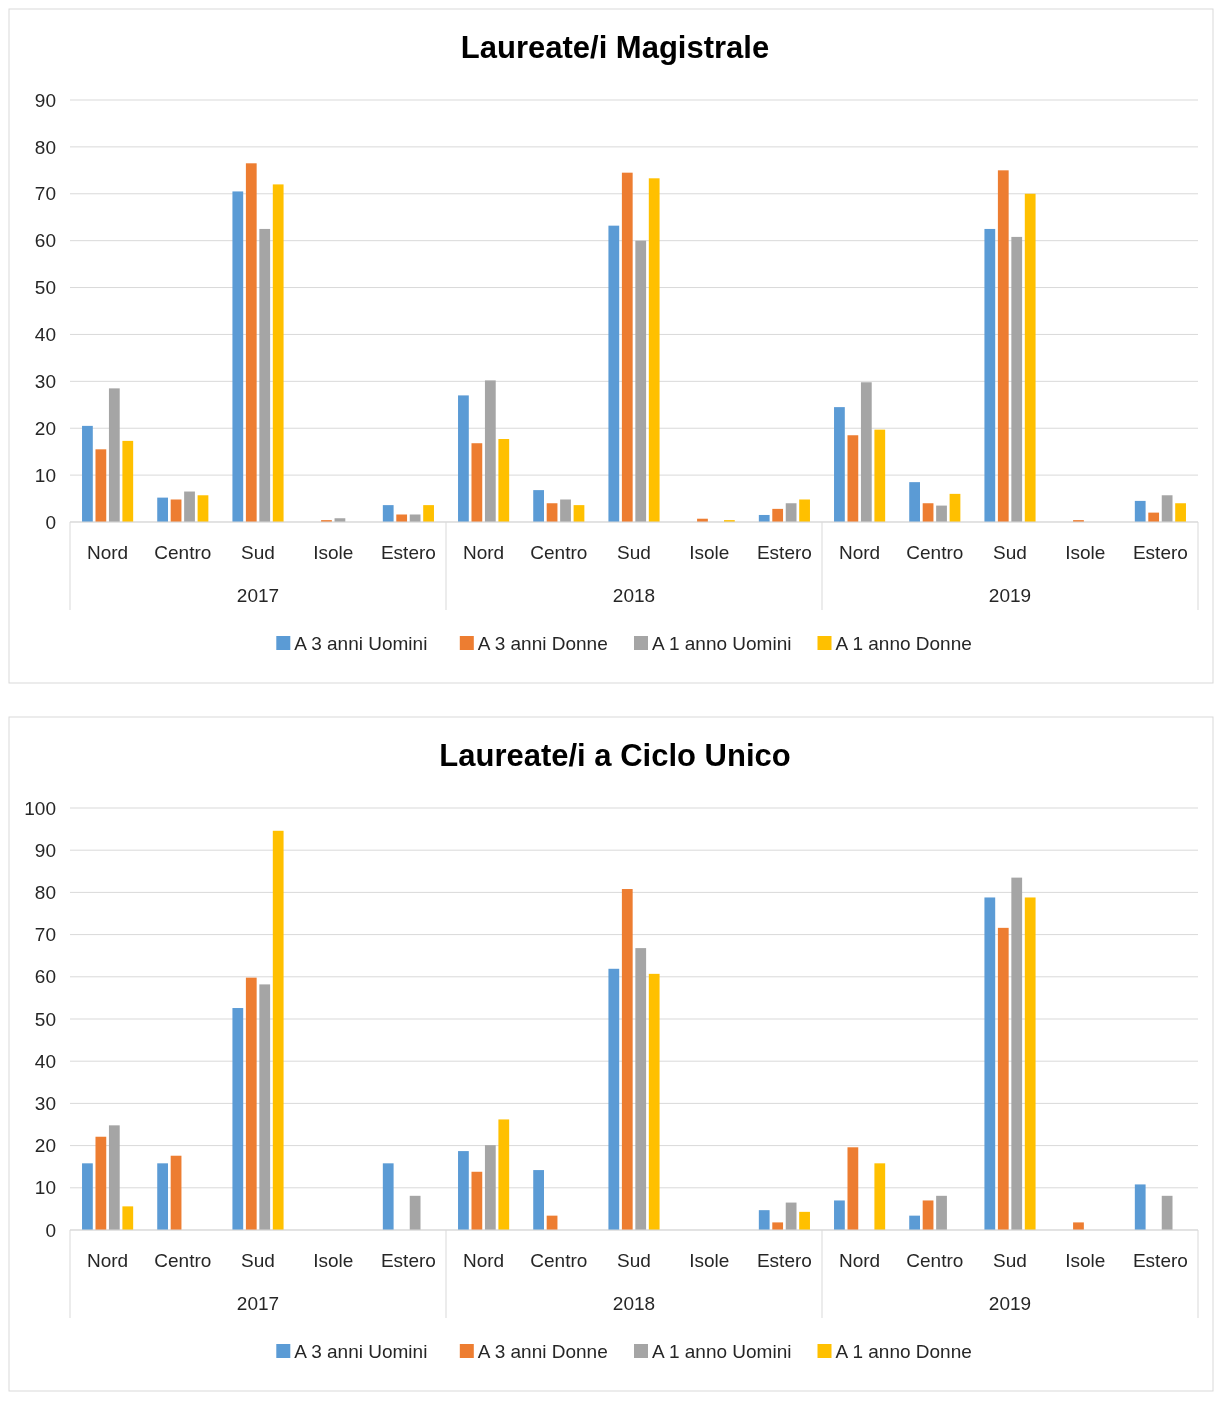 The width and height of the screenshot is (1216, 1408). I want to click on chart-title: Laureate/i a Ciclo Unico, so click(615, 755).